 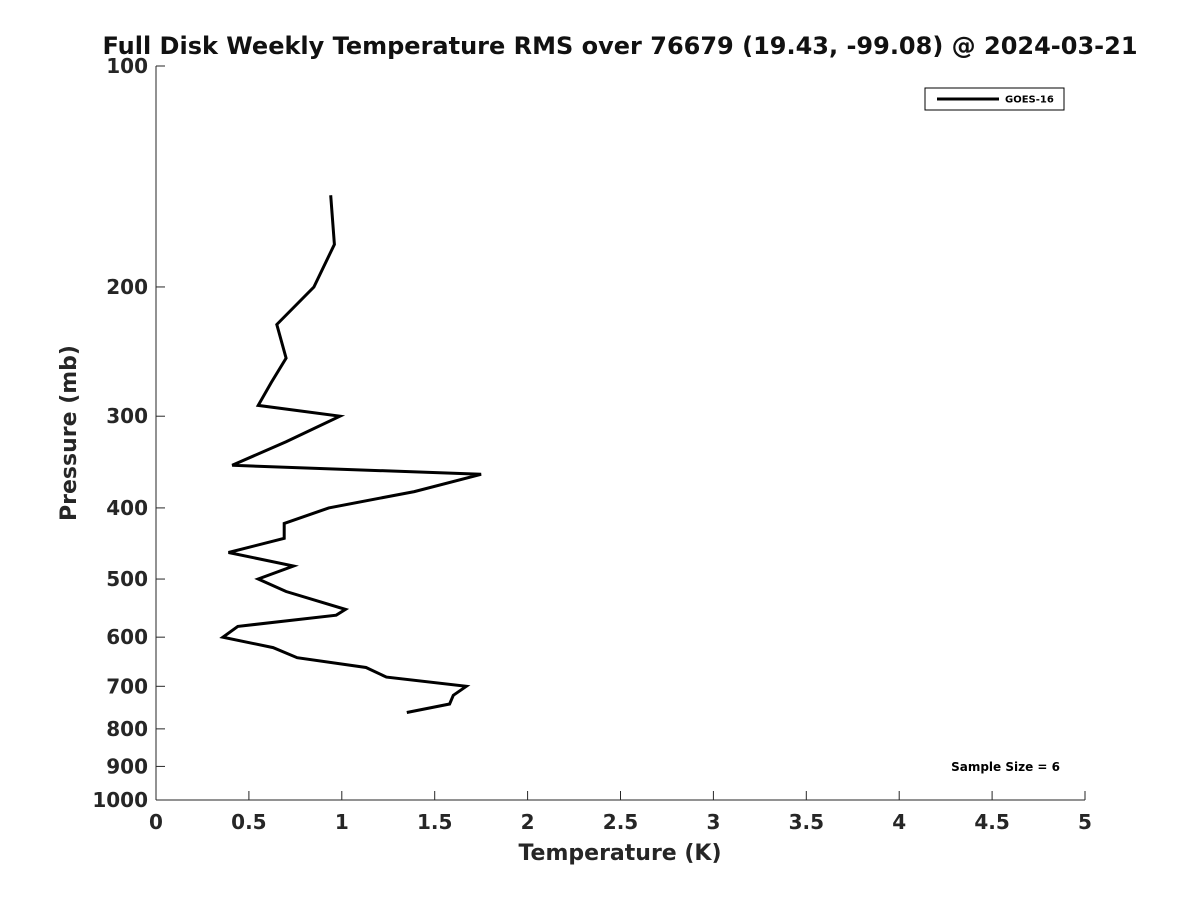 I want to click on x-axis-label: Temperature (K), so click(x=619, y=853).